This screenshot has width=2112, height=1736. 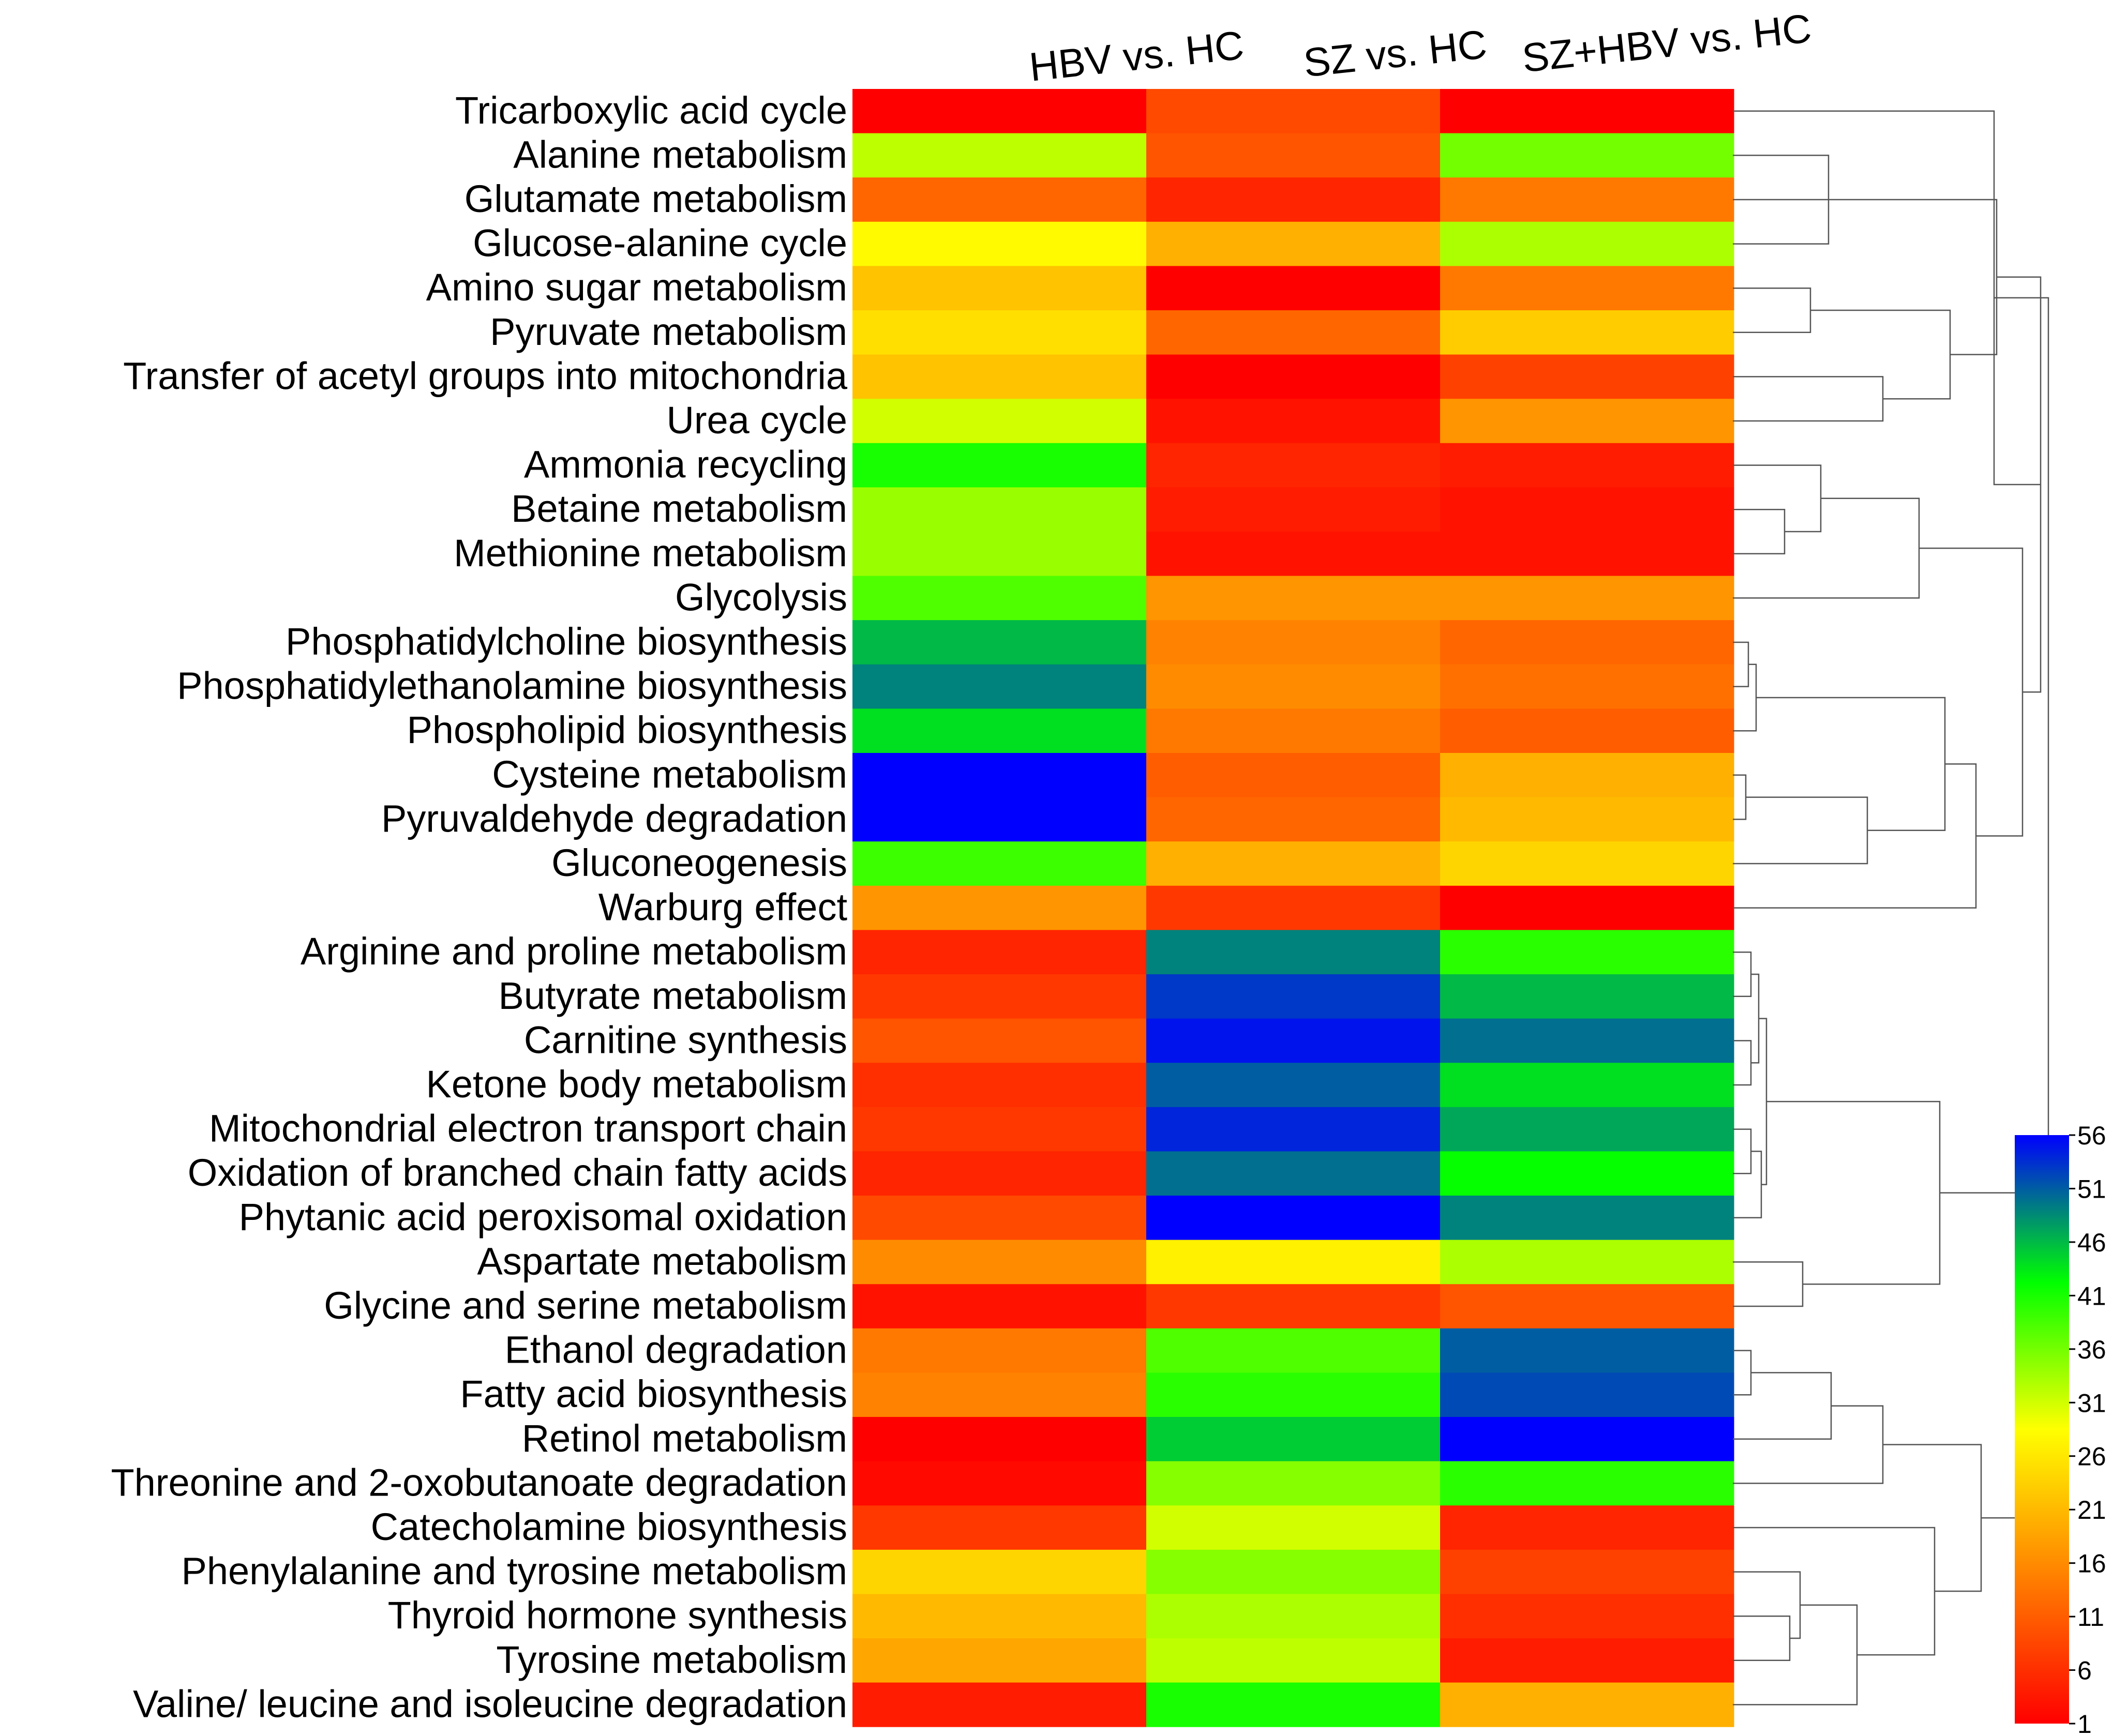 What do you see at coordinates (2091, 1349) in the screenshot?
I see `colorbar-tick-label: 36` at bounding box center [2091, 1349].